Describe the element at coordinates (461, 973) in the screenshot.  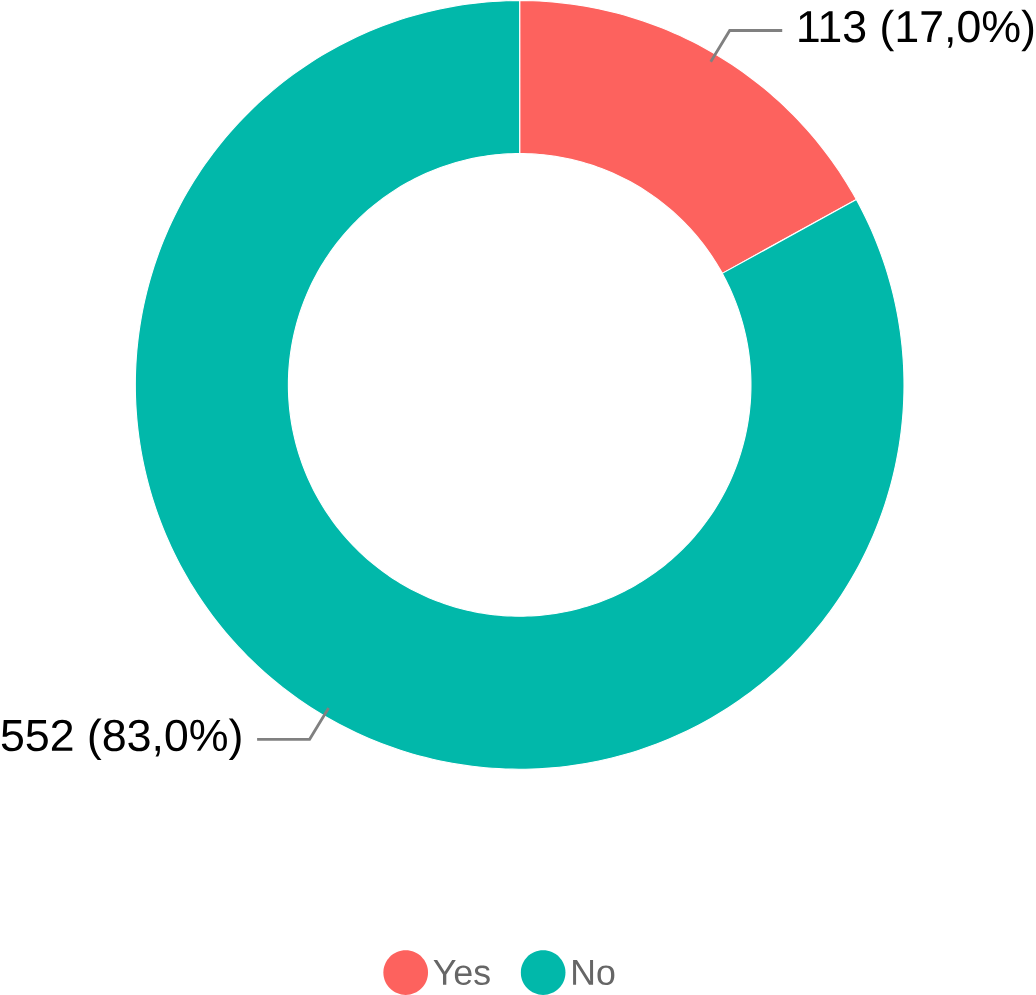
I see `legend-label: Yes` at that location.